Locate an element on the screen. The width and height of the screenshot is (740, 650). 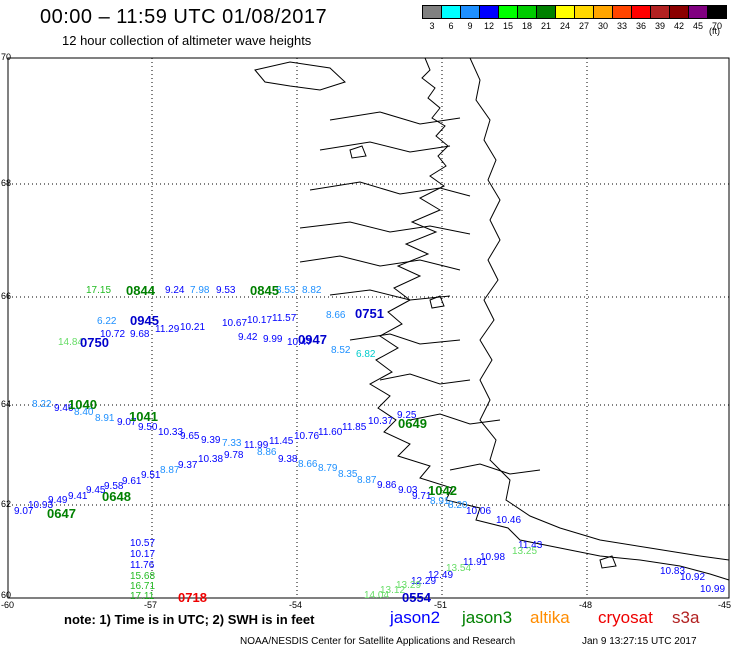
satellite-legend-cryosat: cryosat is located at coordinates (625, 617).